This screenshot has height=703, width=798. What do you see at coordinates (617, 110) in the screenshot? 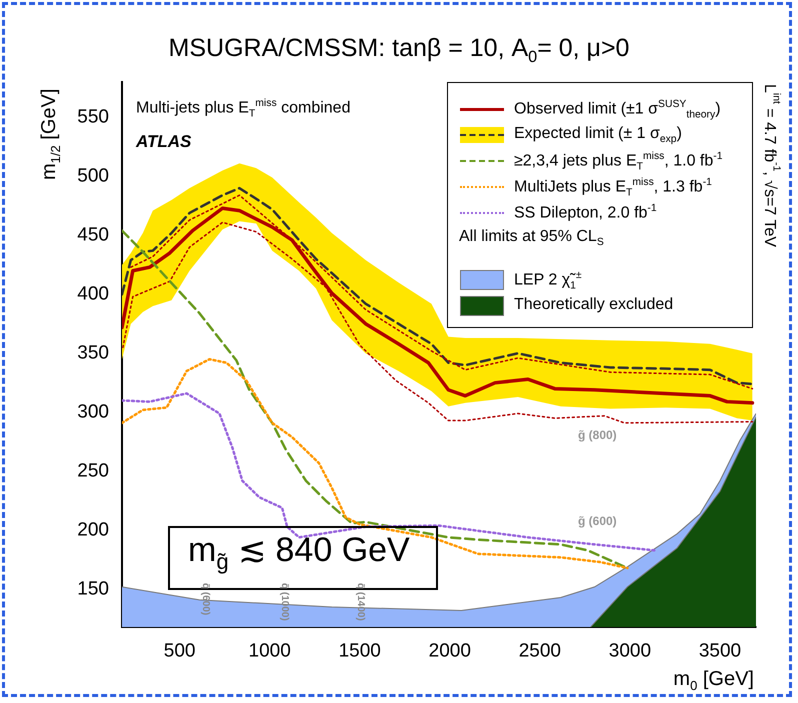
I see `legend-label: Observed limit (±1 σ$^{SUSY}$$_{theory}$)` at bounding box center [617, 110].